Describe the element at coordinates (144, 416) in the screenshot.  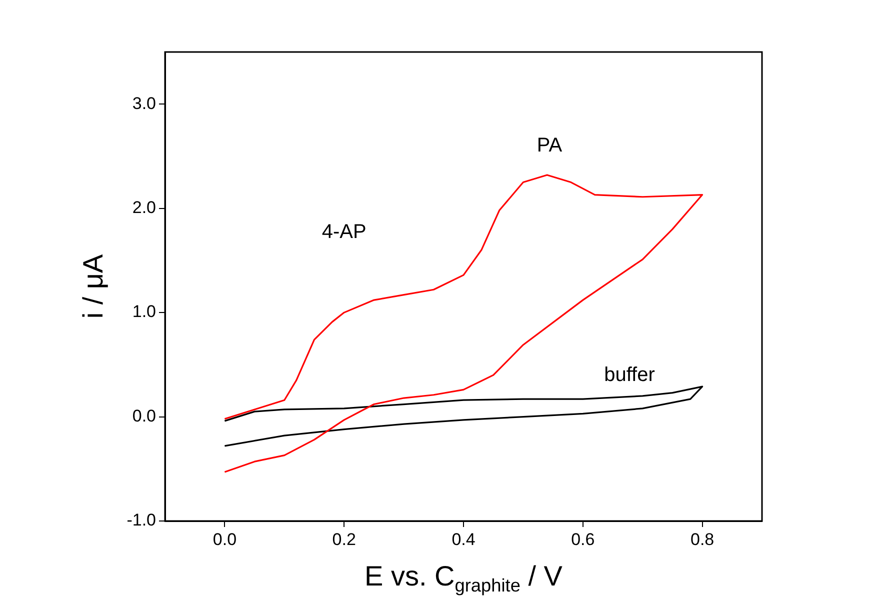
I see `y-tick-label: 0.0` at that location.